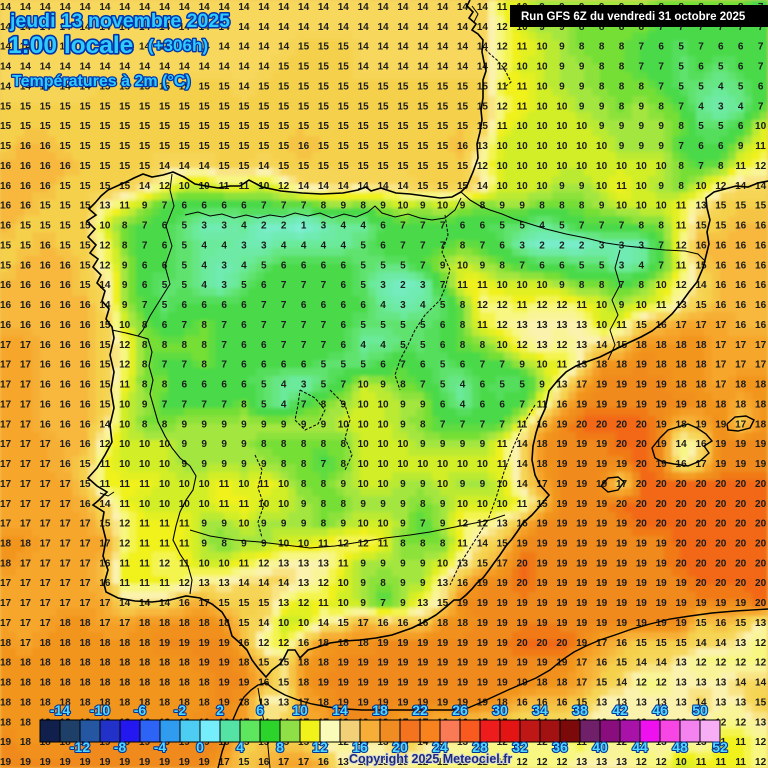 This screenshot has height=768, width=768. I want to click on svg-text: Températures à 2m (°C), so click(101, 81).